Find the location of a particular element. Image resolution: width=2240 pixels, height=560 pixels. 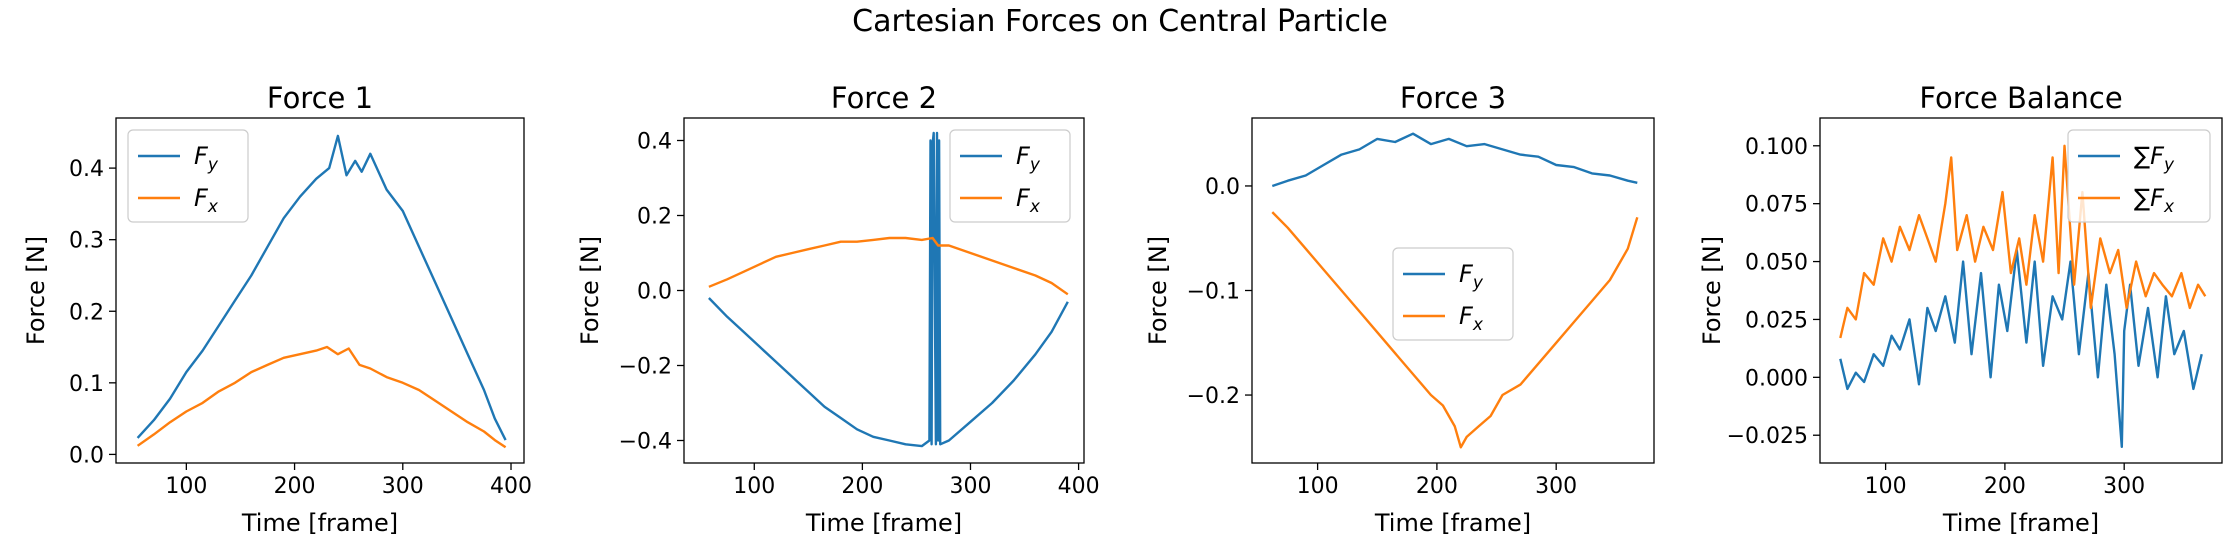

y-tick-label: 0.3 is located at coordinates (86, 241).